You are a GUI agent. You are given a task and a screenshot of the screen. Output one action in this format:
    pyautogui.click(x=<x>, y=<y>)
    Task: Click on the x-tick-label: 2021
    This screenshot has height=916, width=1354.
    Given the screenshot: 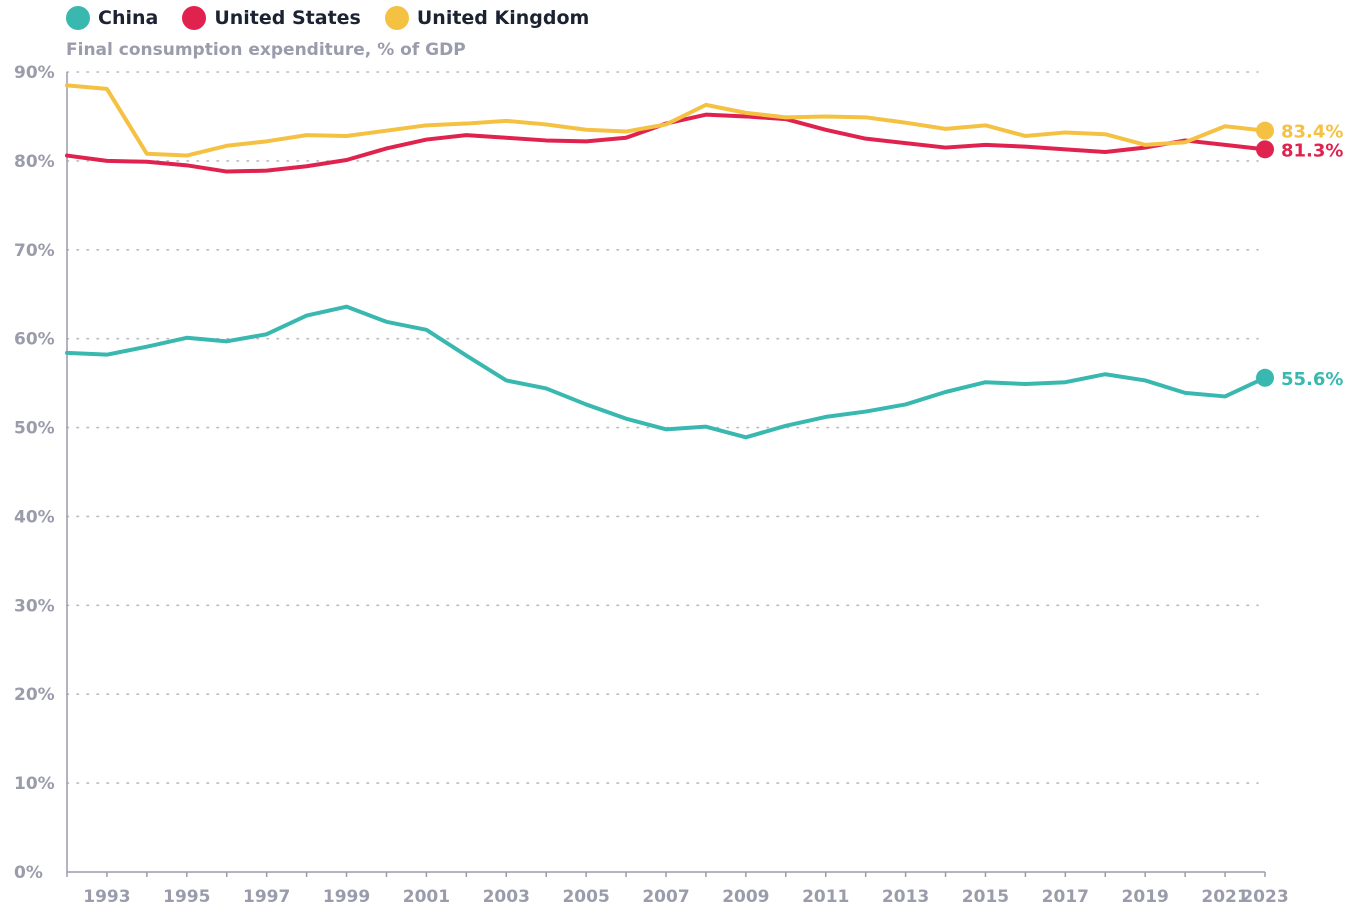 What is the action you would take?
    pyautogui.click(x=1224, y=897)
    